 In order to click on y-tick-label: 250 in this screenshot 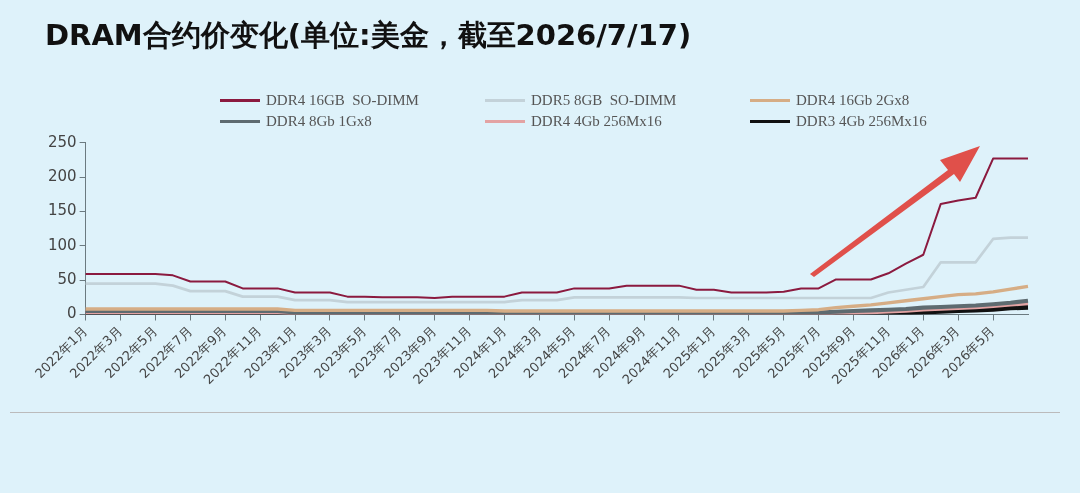, I will do `click(62, 141)`.